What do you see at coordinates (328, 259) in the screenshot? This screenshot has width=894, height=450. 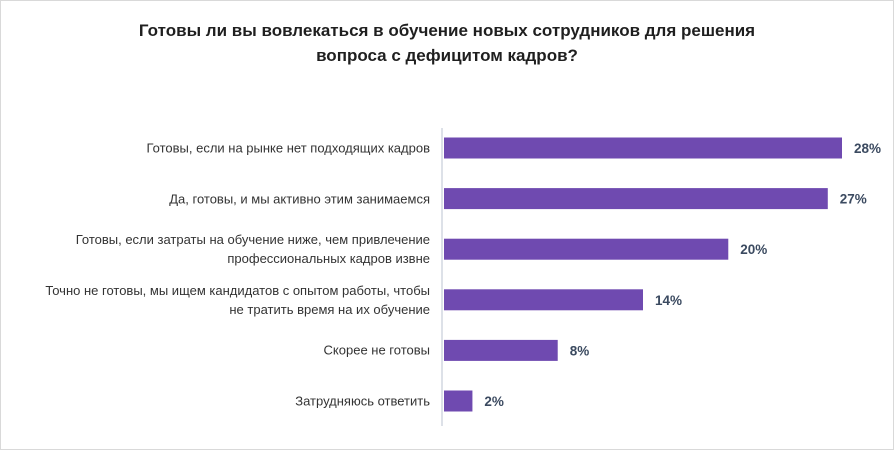 I see `category-label-line: профессиональных кадров извне` at bounding box center [328, 259].